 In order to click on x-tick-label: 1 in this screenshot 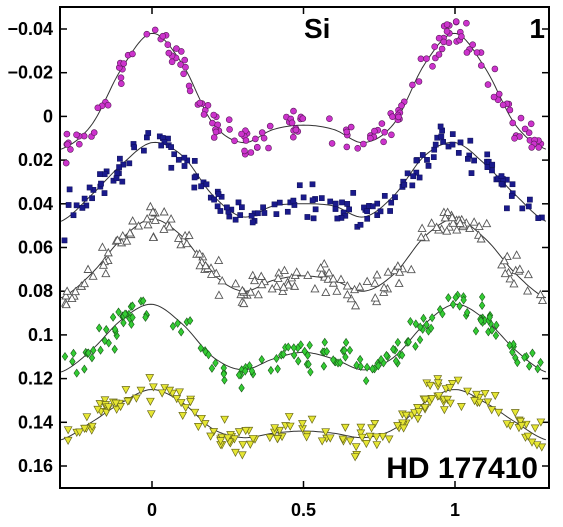, I will do `click(455, 510)`.